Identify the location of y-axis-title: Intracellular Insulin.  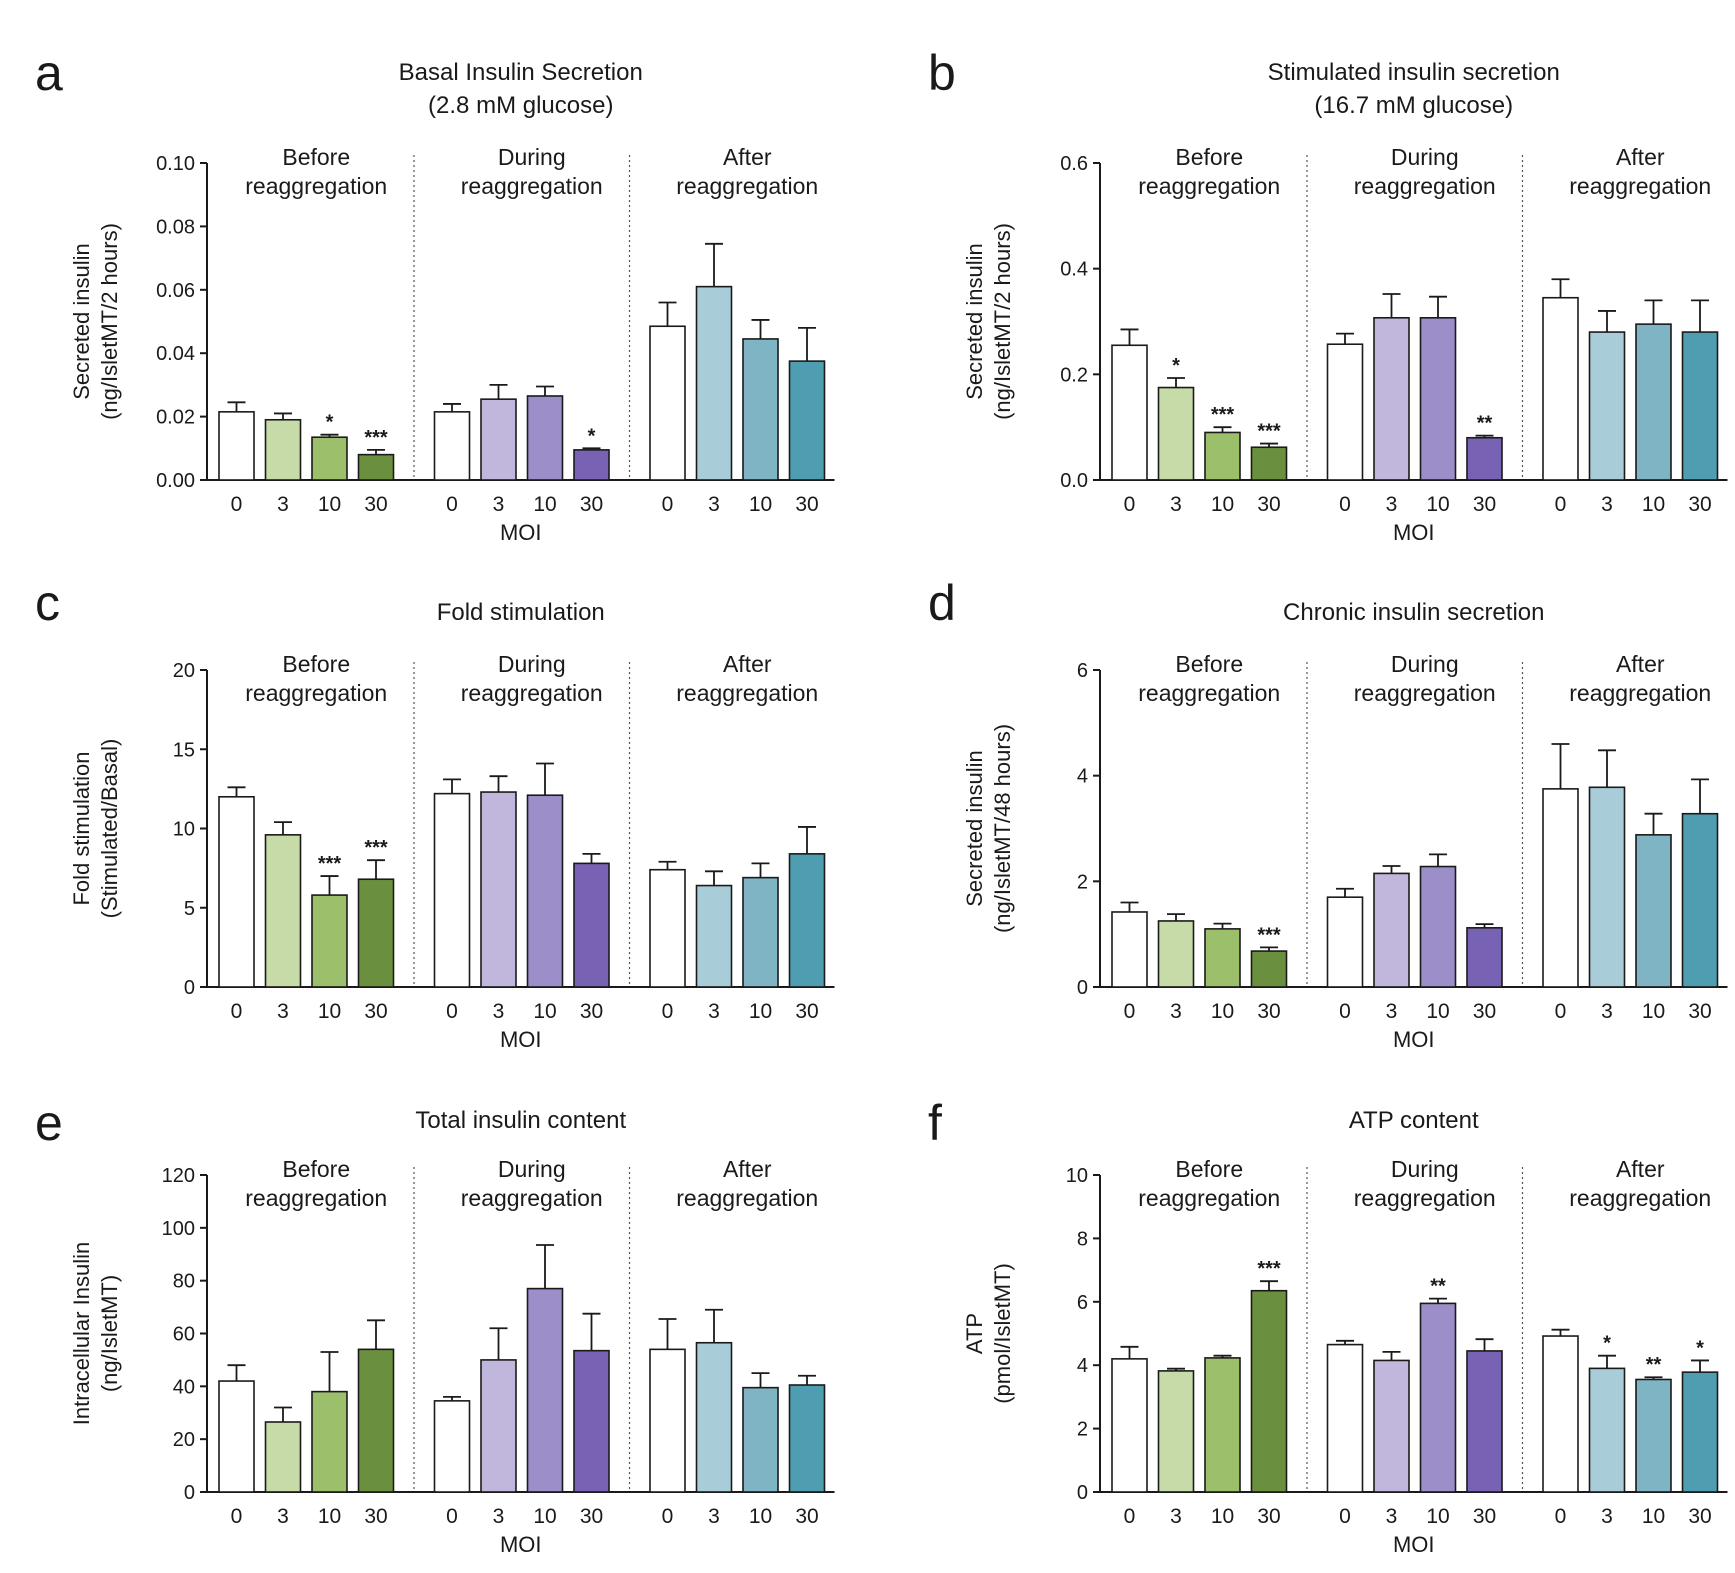
(81, 1333).